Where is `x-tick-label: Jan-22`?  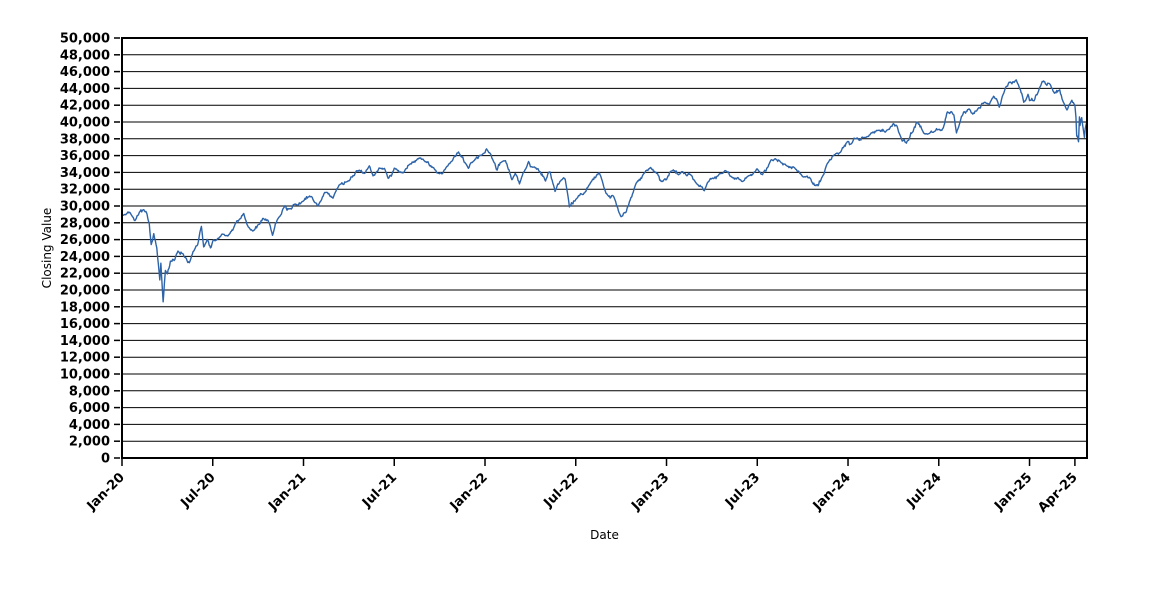
x-tick-label: Jan-22 is located at coordinates (469, 492).